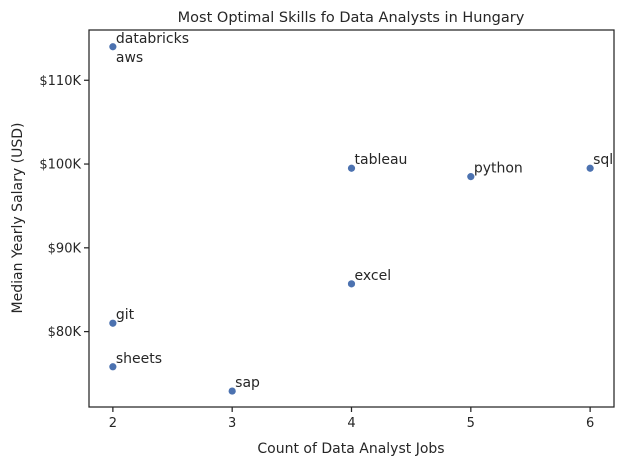 This screenshot has height=464, width=623. I want to click on y-tick-label: $110K, so click(60, 81).